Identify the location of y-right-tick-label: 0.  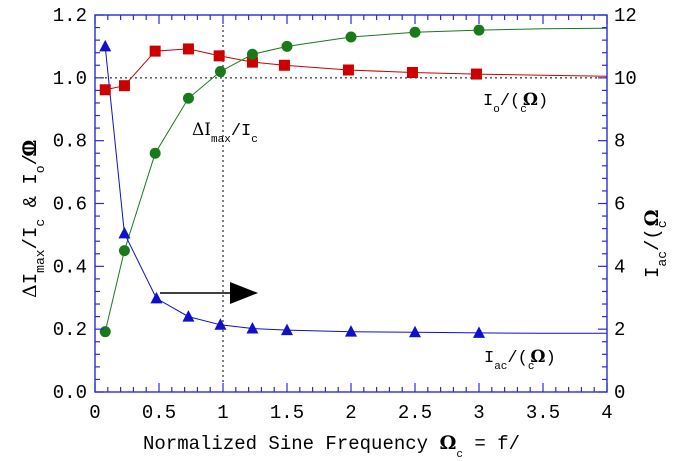
(619, 393).